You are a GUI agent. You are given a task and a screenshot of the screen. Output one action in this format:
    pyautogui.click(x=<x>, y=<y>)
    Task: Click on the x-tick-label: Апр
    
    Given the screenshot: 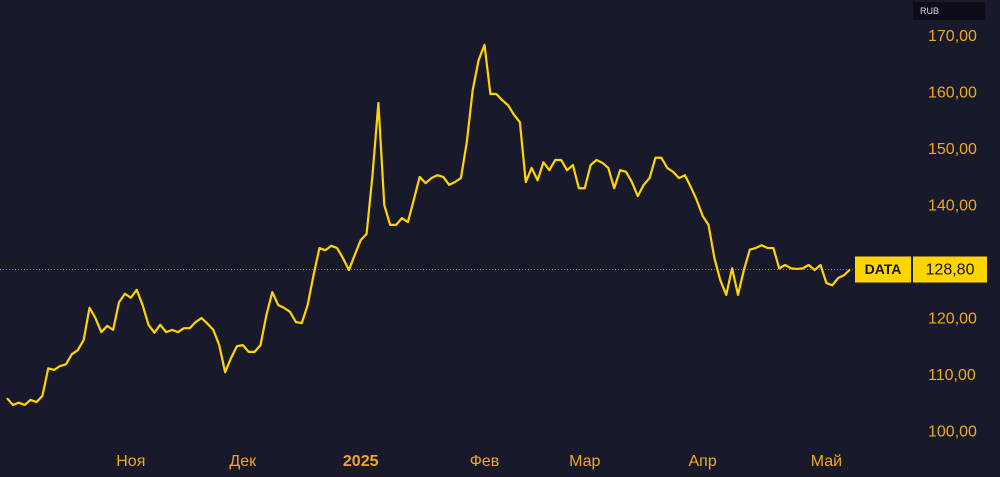 What is the action you would take?
    pyautogui.click(x=703, y=461)
    